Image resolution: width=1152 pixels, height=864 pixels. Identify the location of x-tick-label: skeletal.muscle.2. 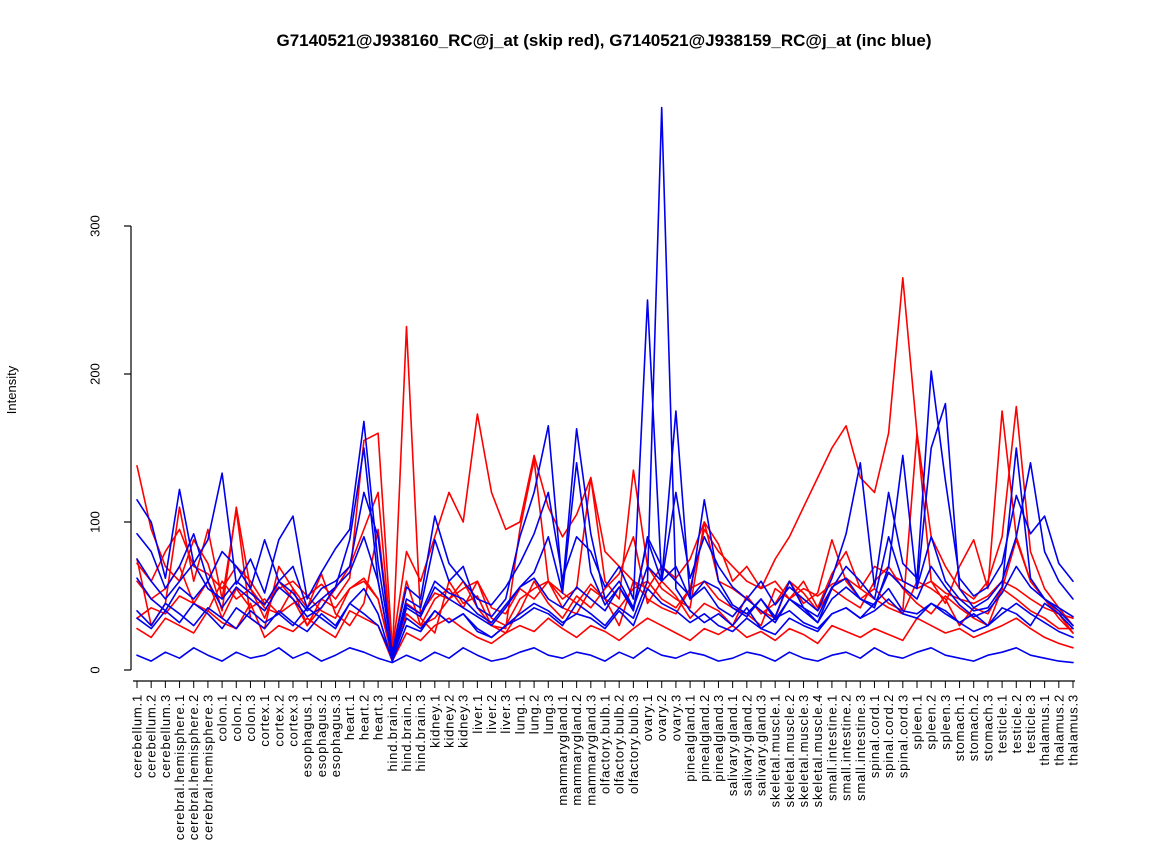
(789, 750).